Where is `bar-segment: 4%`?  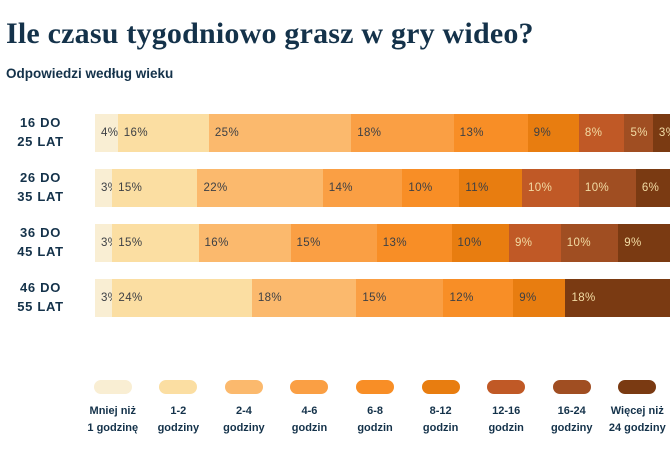
bar-segment: 4% is located at coordinates (106, 133).